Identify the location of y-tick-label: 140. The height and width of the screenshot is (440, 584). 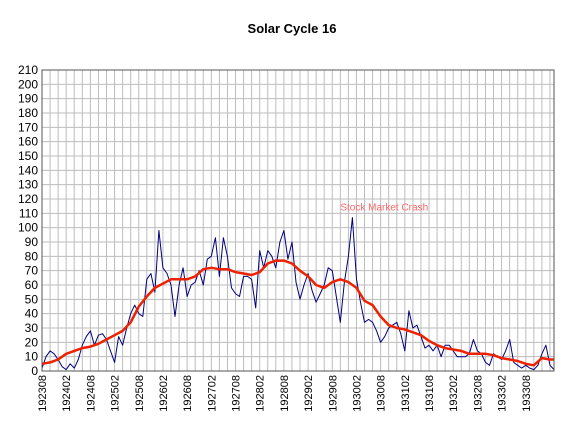
(28, 170).